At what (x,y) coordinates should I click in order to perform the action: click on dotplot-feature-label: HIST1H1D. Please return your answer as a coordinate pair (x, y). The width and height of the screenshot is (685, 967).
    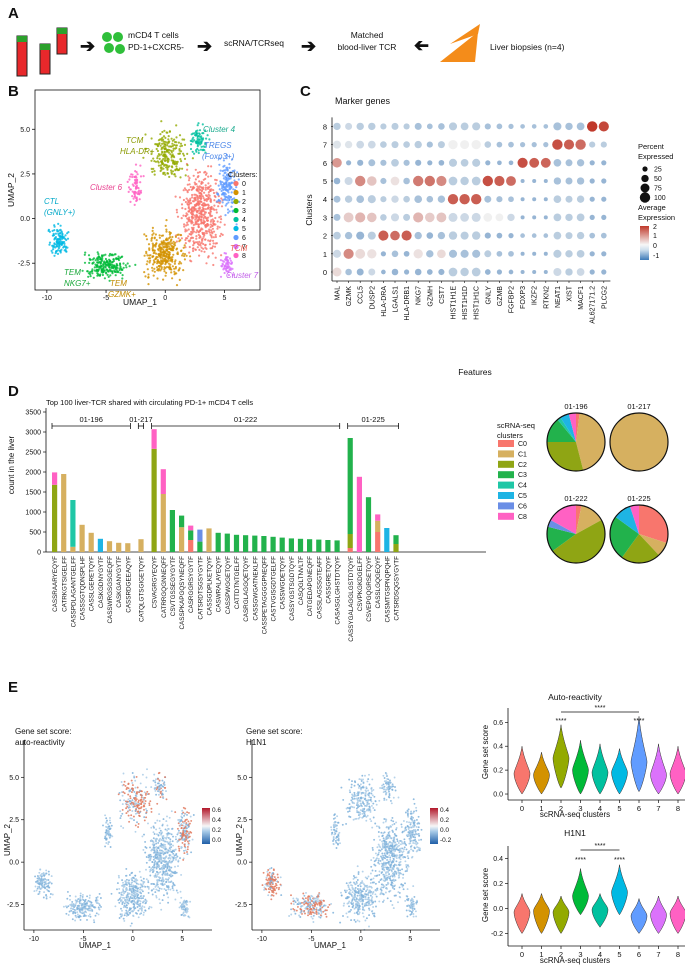
    Looking at the image, I should click on (465, 303).